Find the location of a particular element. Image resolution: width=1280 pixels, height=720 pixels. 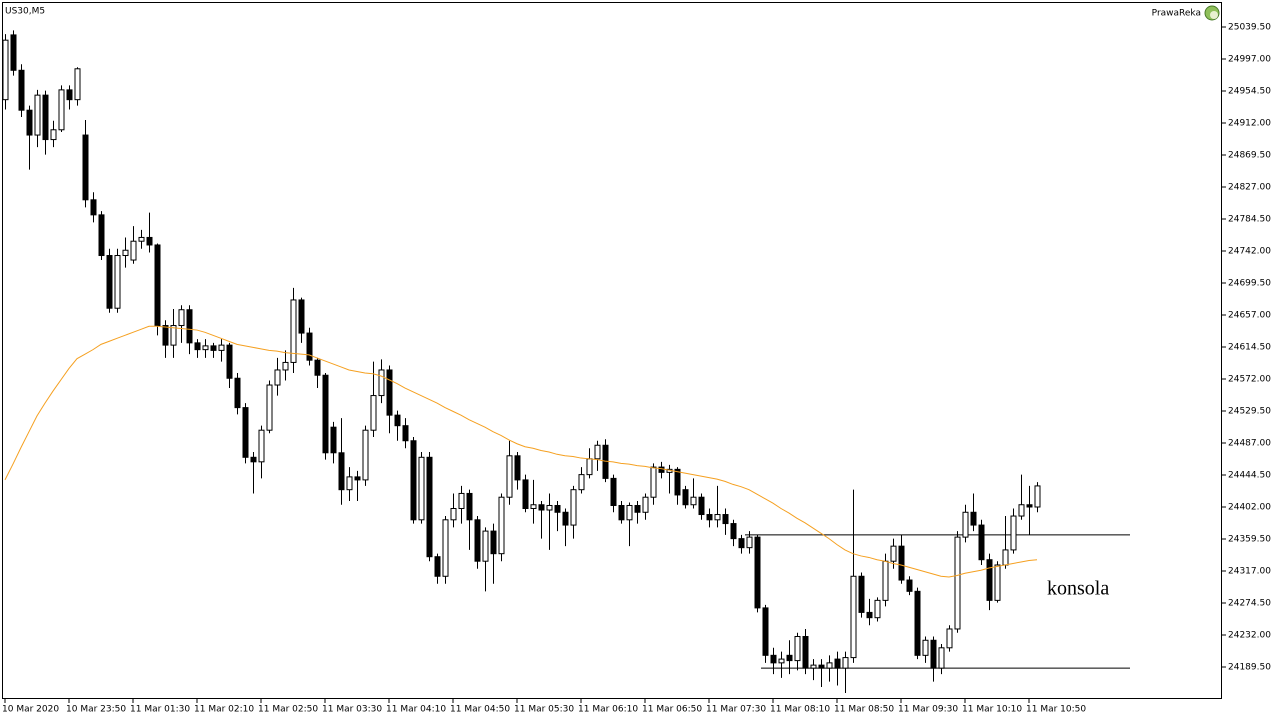

y-tick-label: 24699.50 is located at coordinates (1249, 284).